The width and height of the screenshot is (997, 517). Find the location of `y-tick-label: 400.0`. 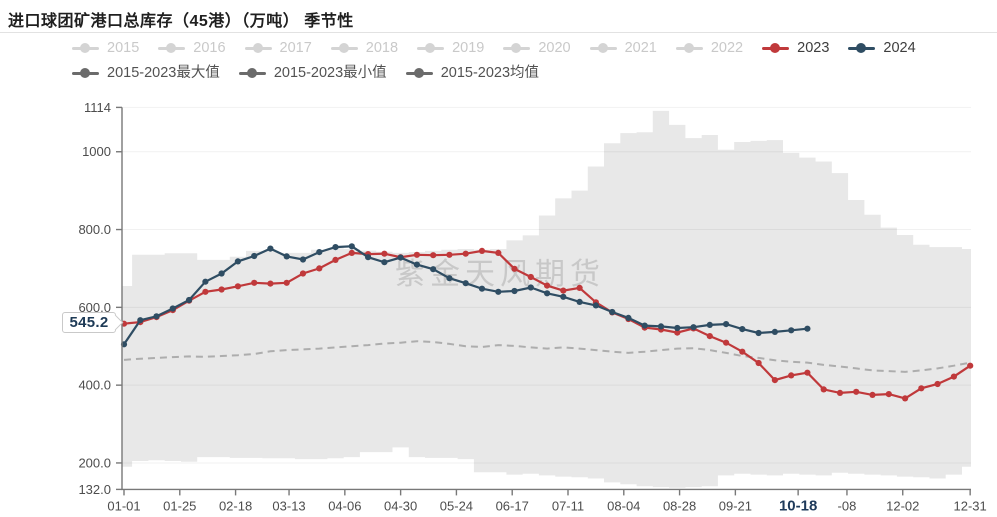

y-tick-label: 400.0 is located at coordinates (94, 385).